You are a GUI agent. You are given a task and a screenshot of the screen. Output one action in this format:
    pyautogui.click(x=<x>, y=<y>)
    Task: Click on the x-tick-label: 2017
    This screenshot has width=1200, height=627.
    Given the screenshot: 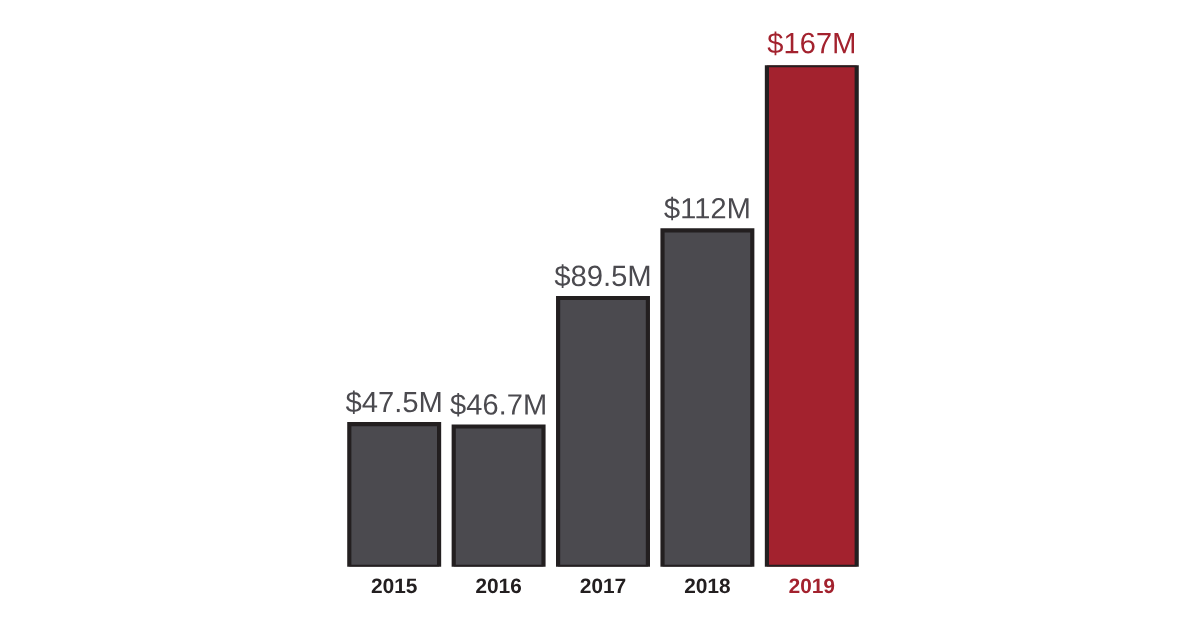 What is the action you would take?
    pyautogui.click(x=603, y=586)
    